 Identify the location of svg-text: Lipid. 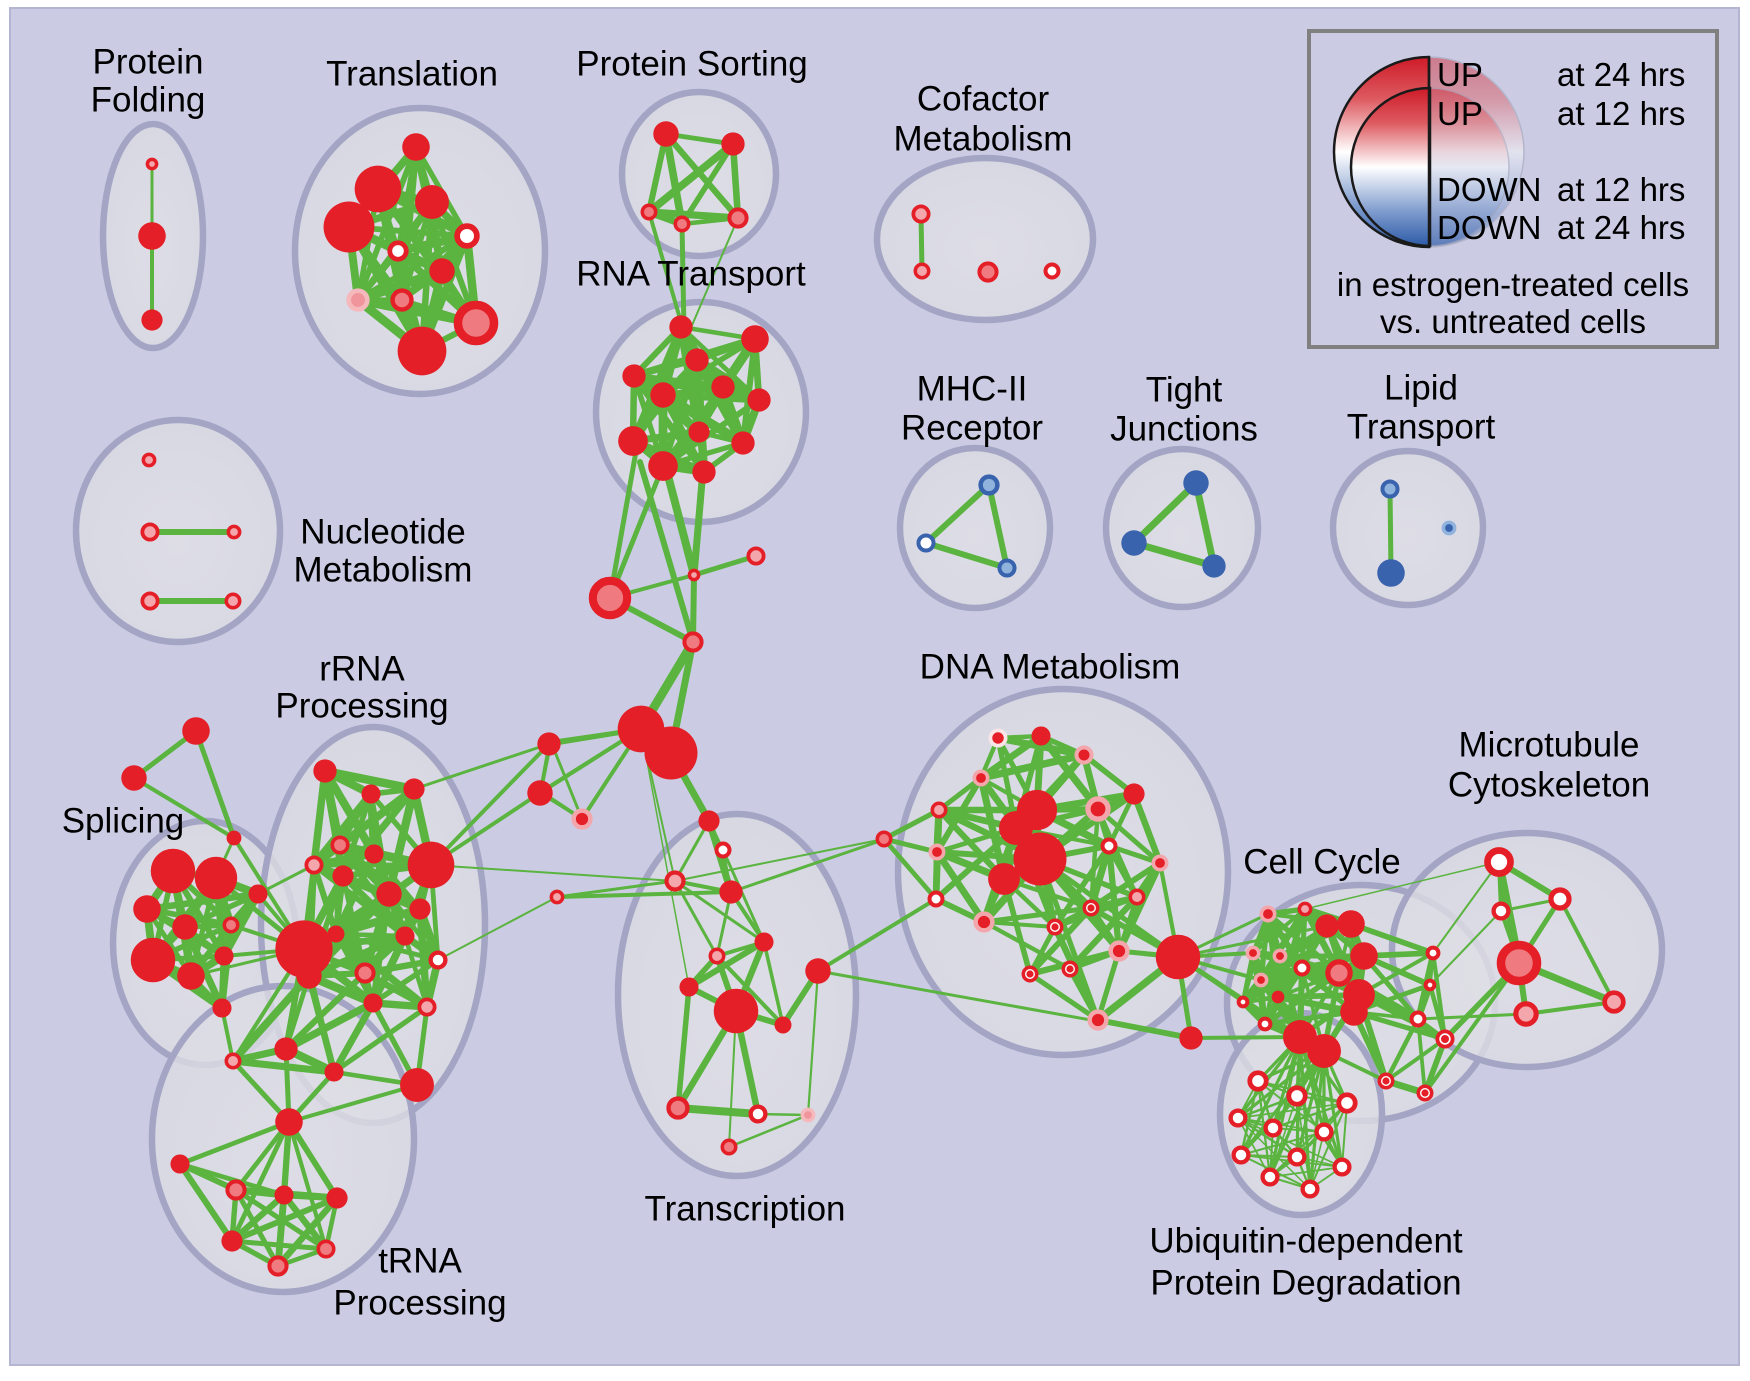
(1421, 387).